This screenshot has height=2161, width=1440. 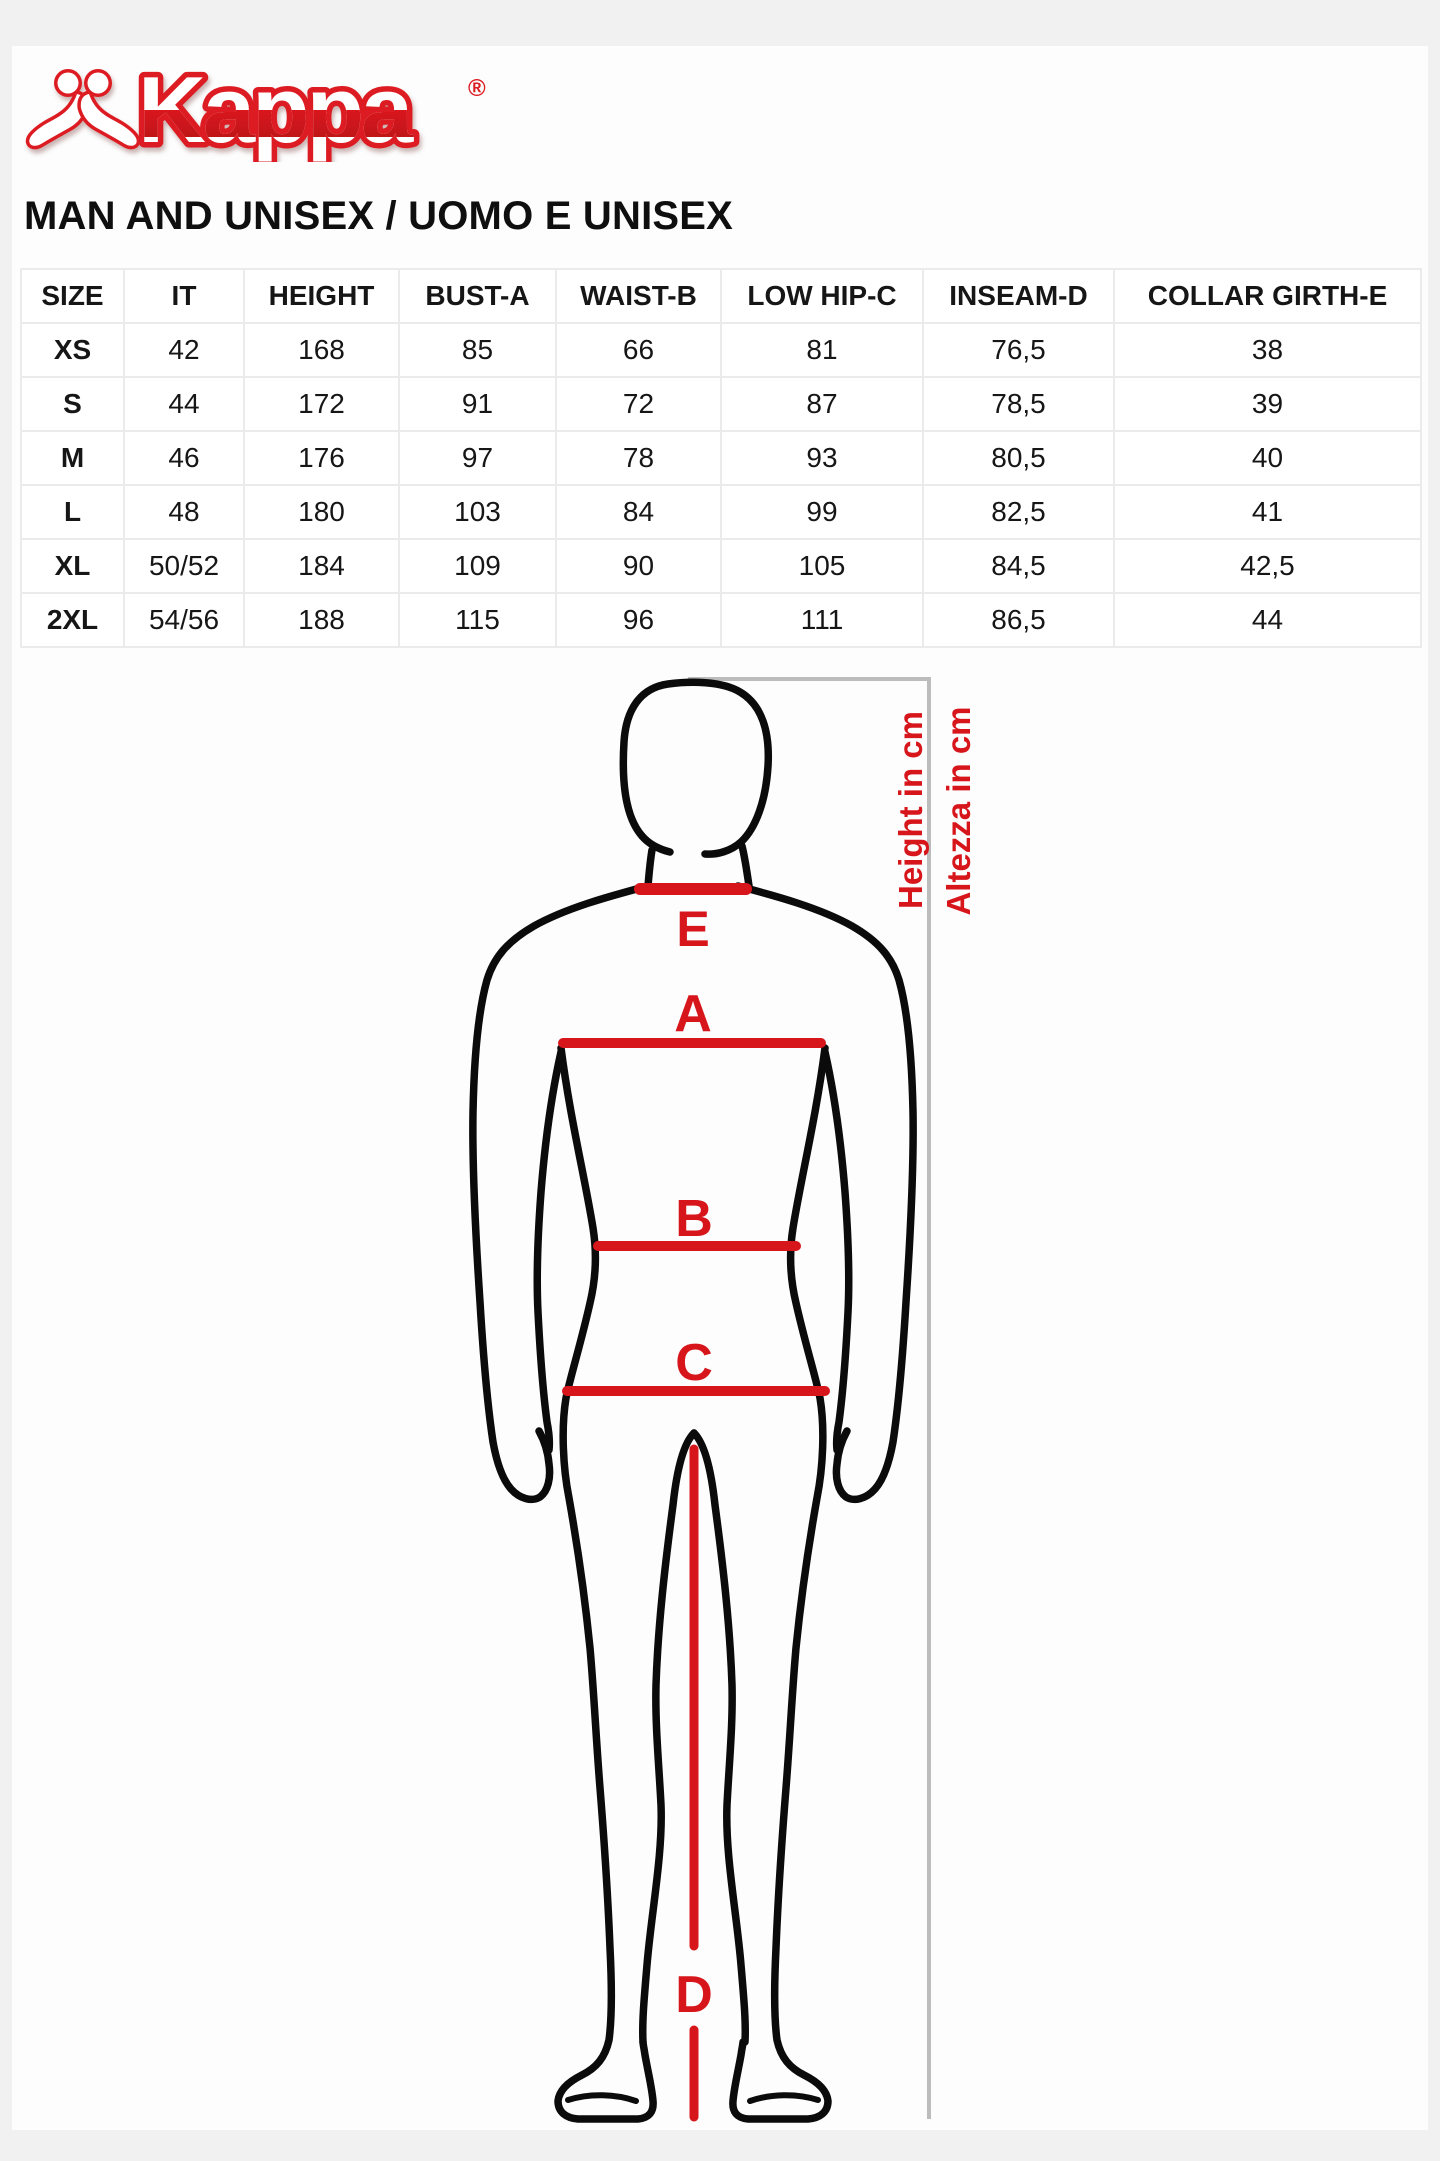 I want to click on value-cell: 172, so click(x=321, y=404).